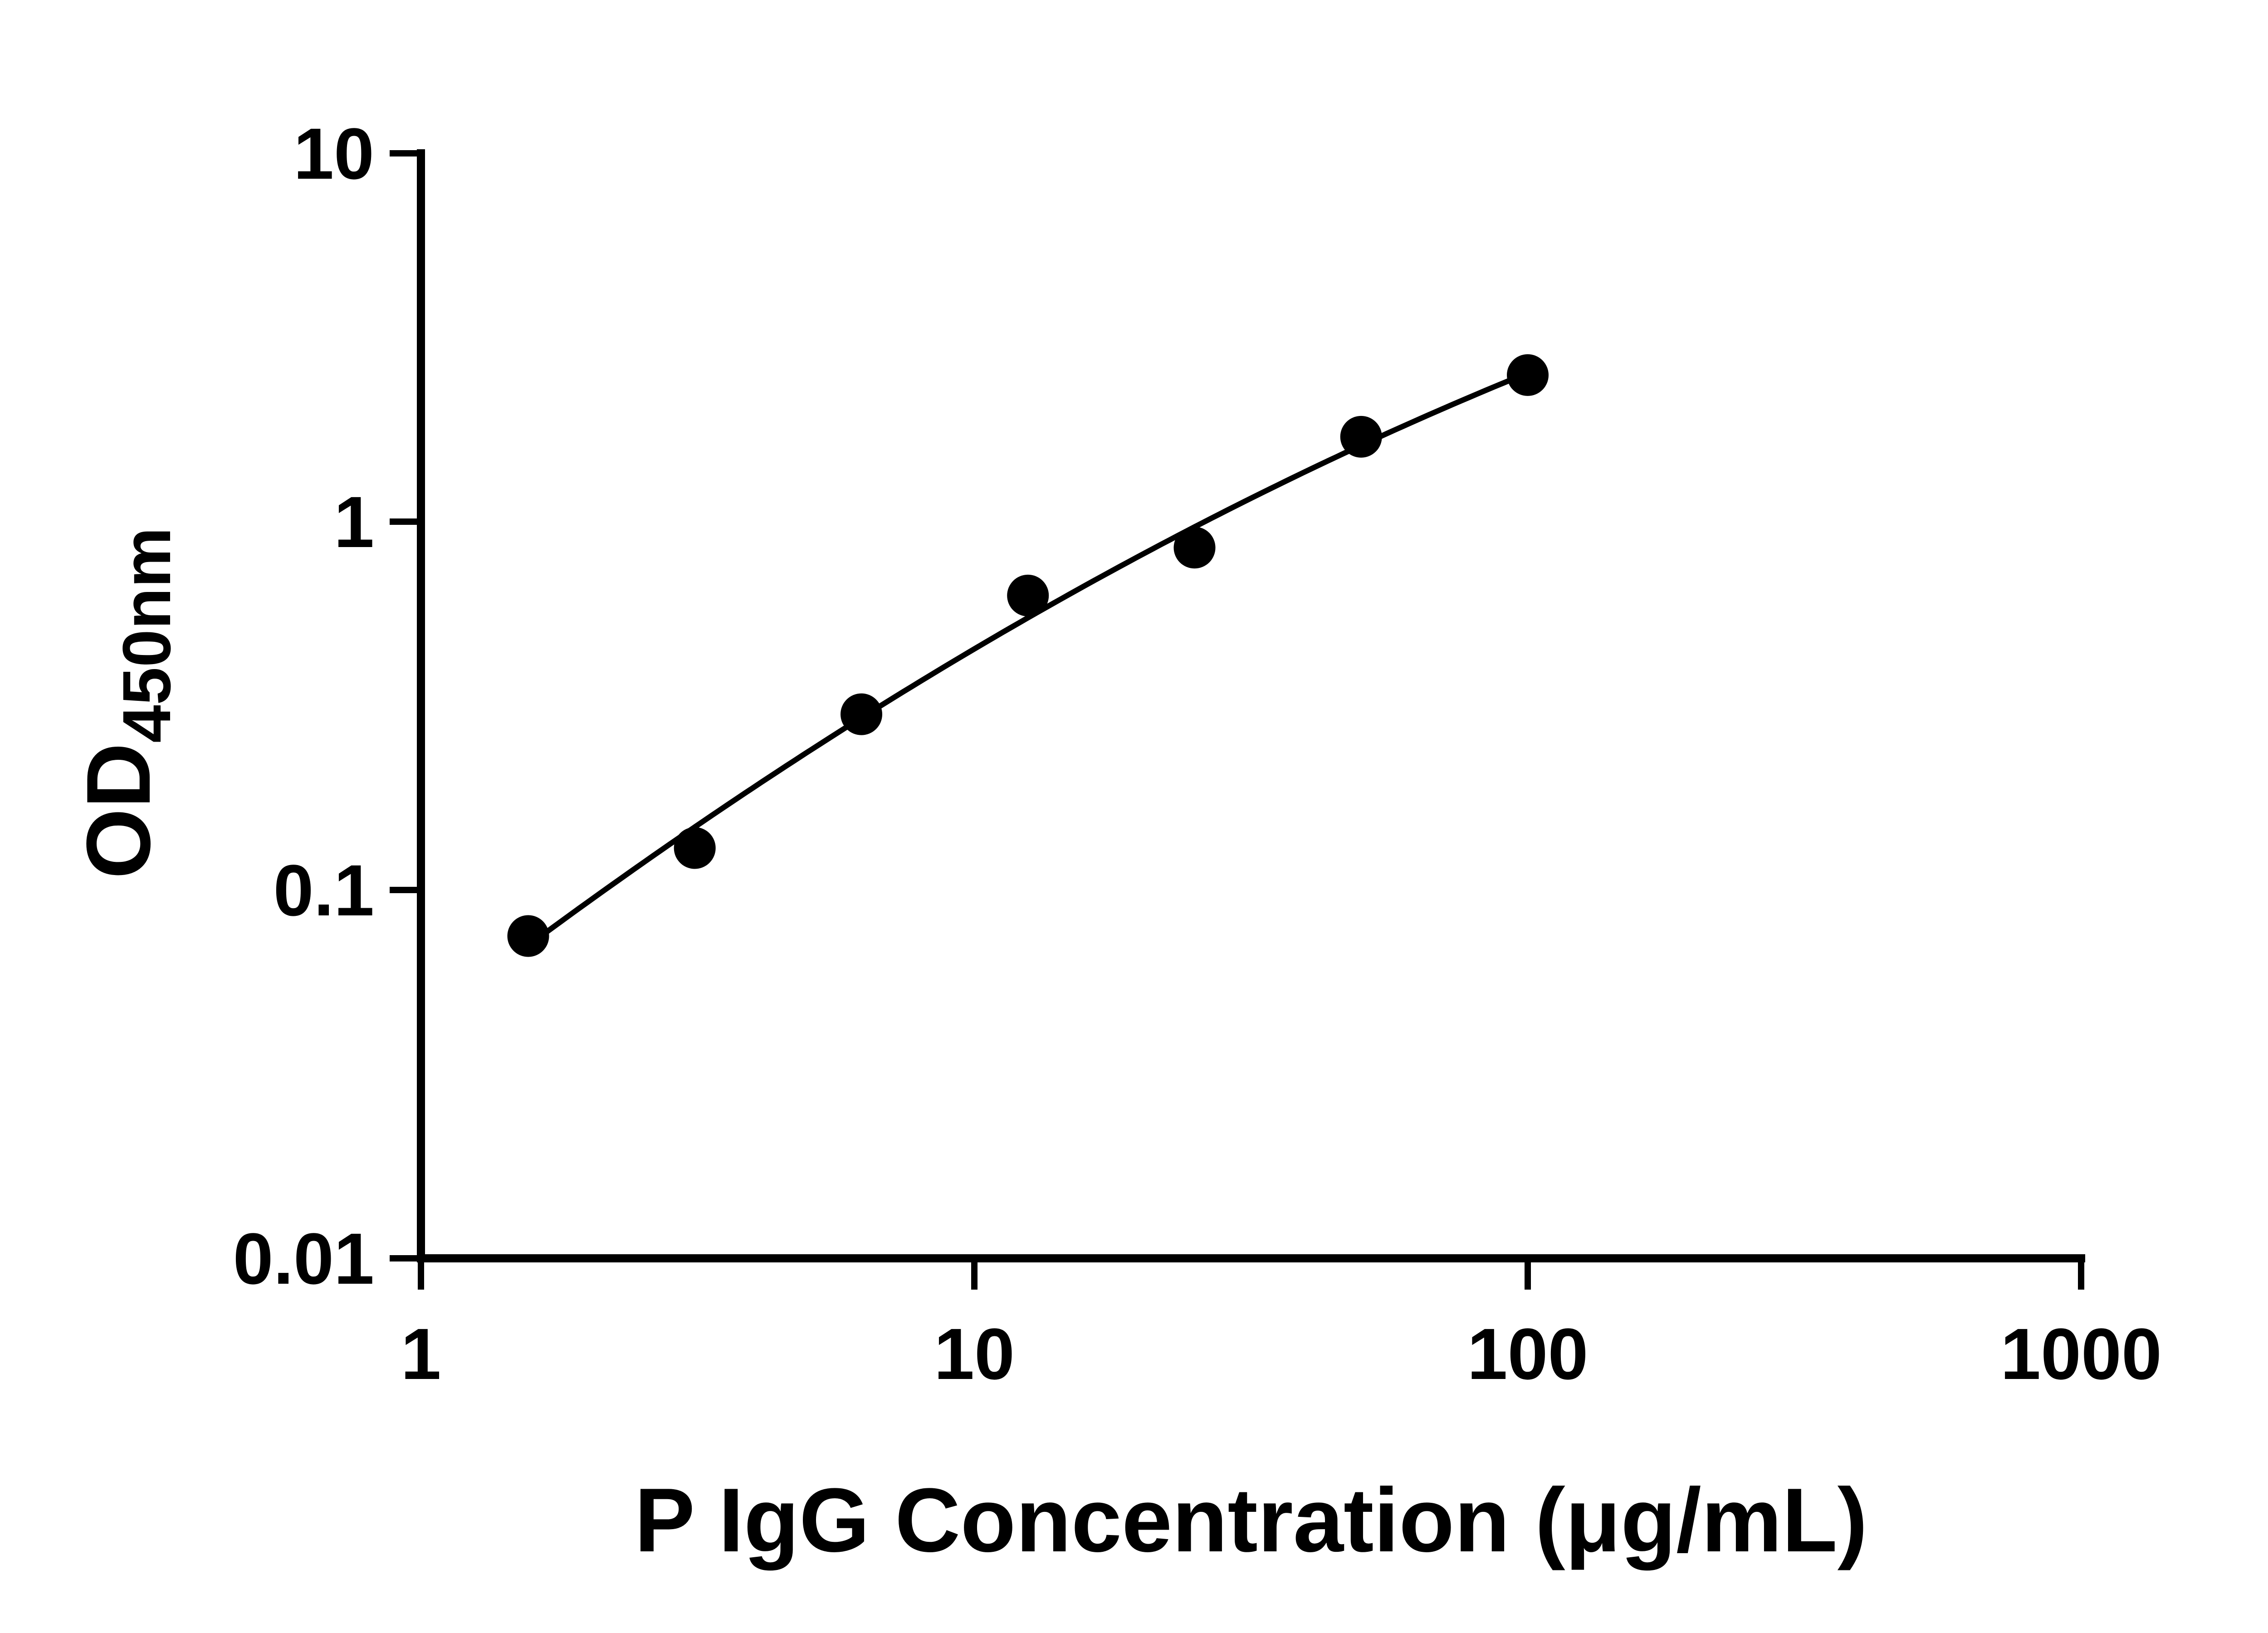 The height and width of the screenshot is (1633, 2268). What do you see at coordinates (304, 1258) in the screenshot?
I see `y-tick-label: 0.01` at bounding box center [304, 1258].